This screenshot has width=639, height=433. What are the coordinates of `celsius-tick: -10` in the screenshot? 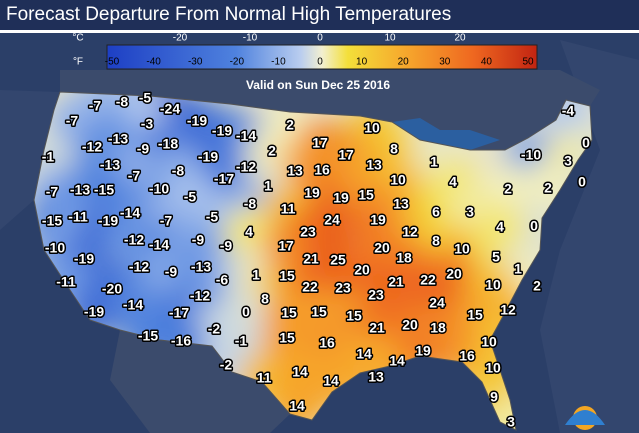 It's located at (250, 38).